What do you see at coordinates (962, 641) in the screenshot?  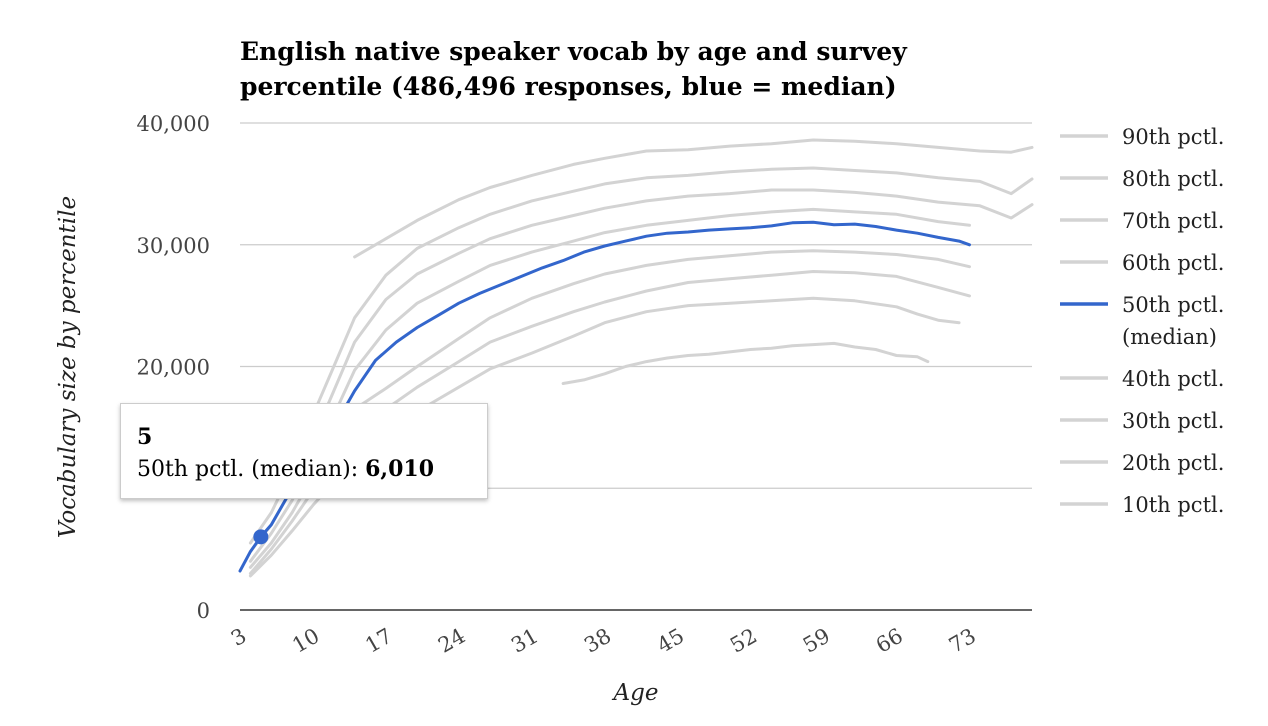 I see `x-tick-label-73: 73` at bounding box center [962, 641].